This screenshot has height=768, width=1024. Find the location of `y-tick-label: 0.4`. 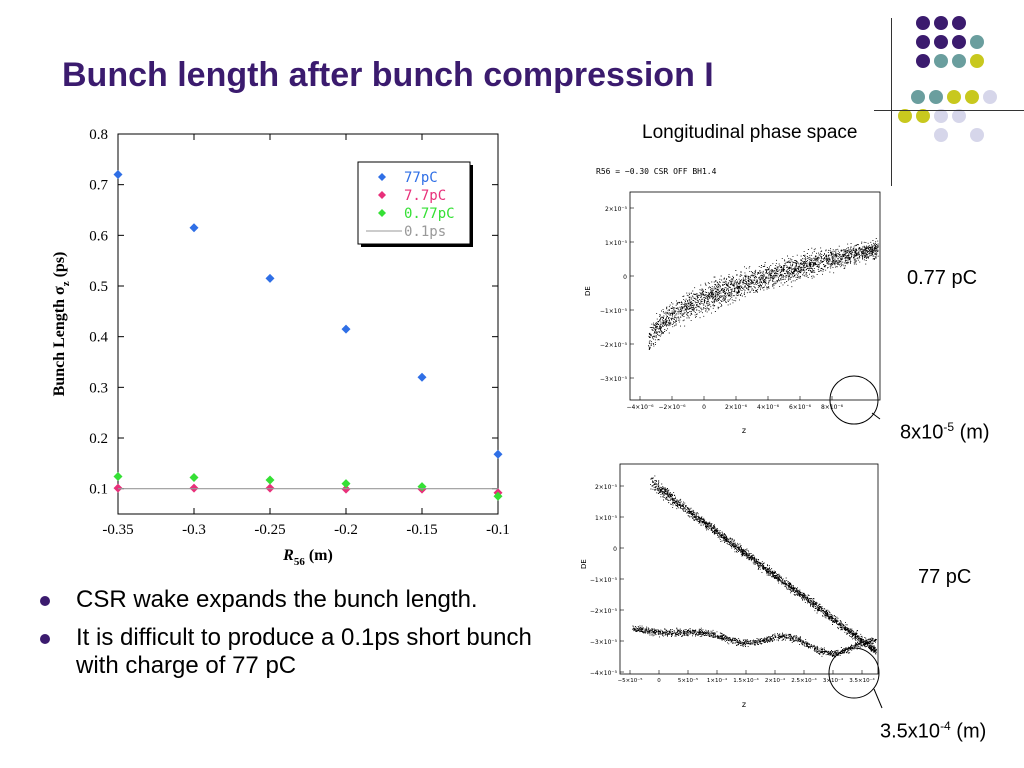

y-tick-label: 0.4 is located at coordinates (98, 338).